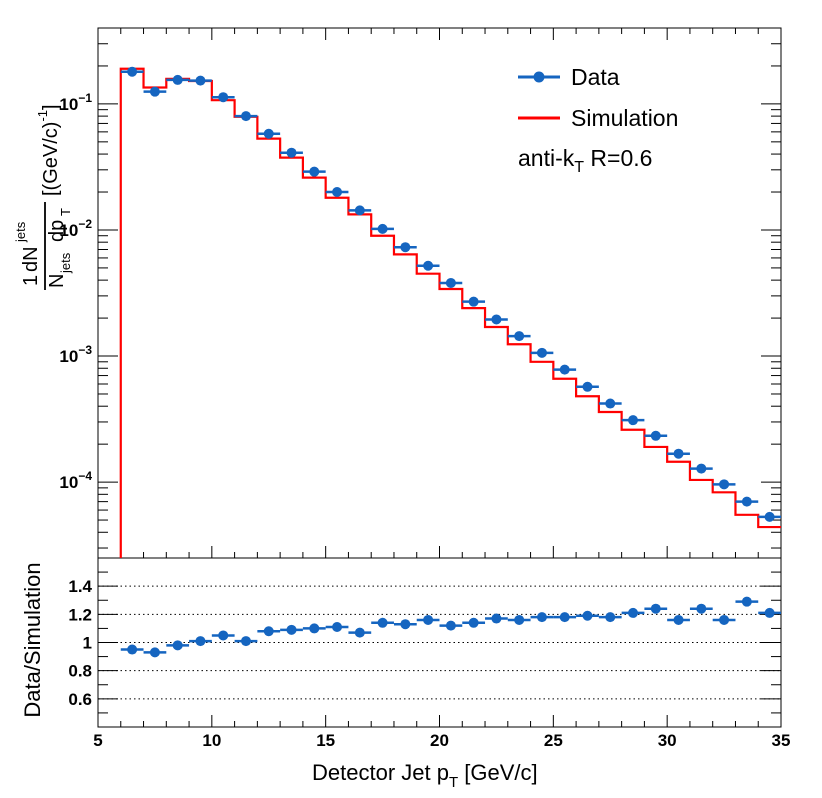 This screenshot has height=798, width=822. What do you see at coordinates (87, 643) in the screenshot?
I see `bottom-y-tick-label: 1` at bounding box center [87, 643].